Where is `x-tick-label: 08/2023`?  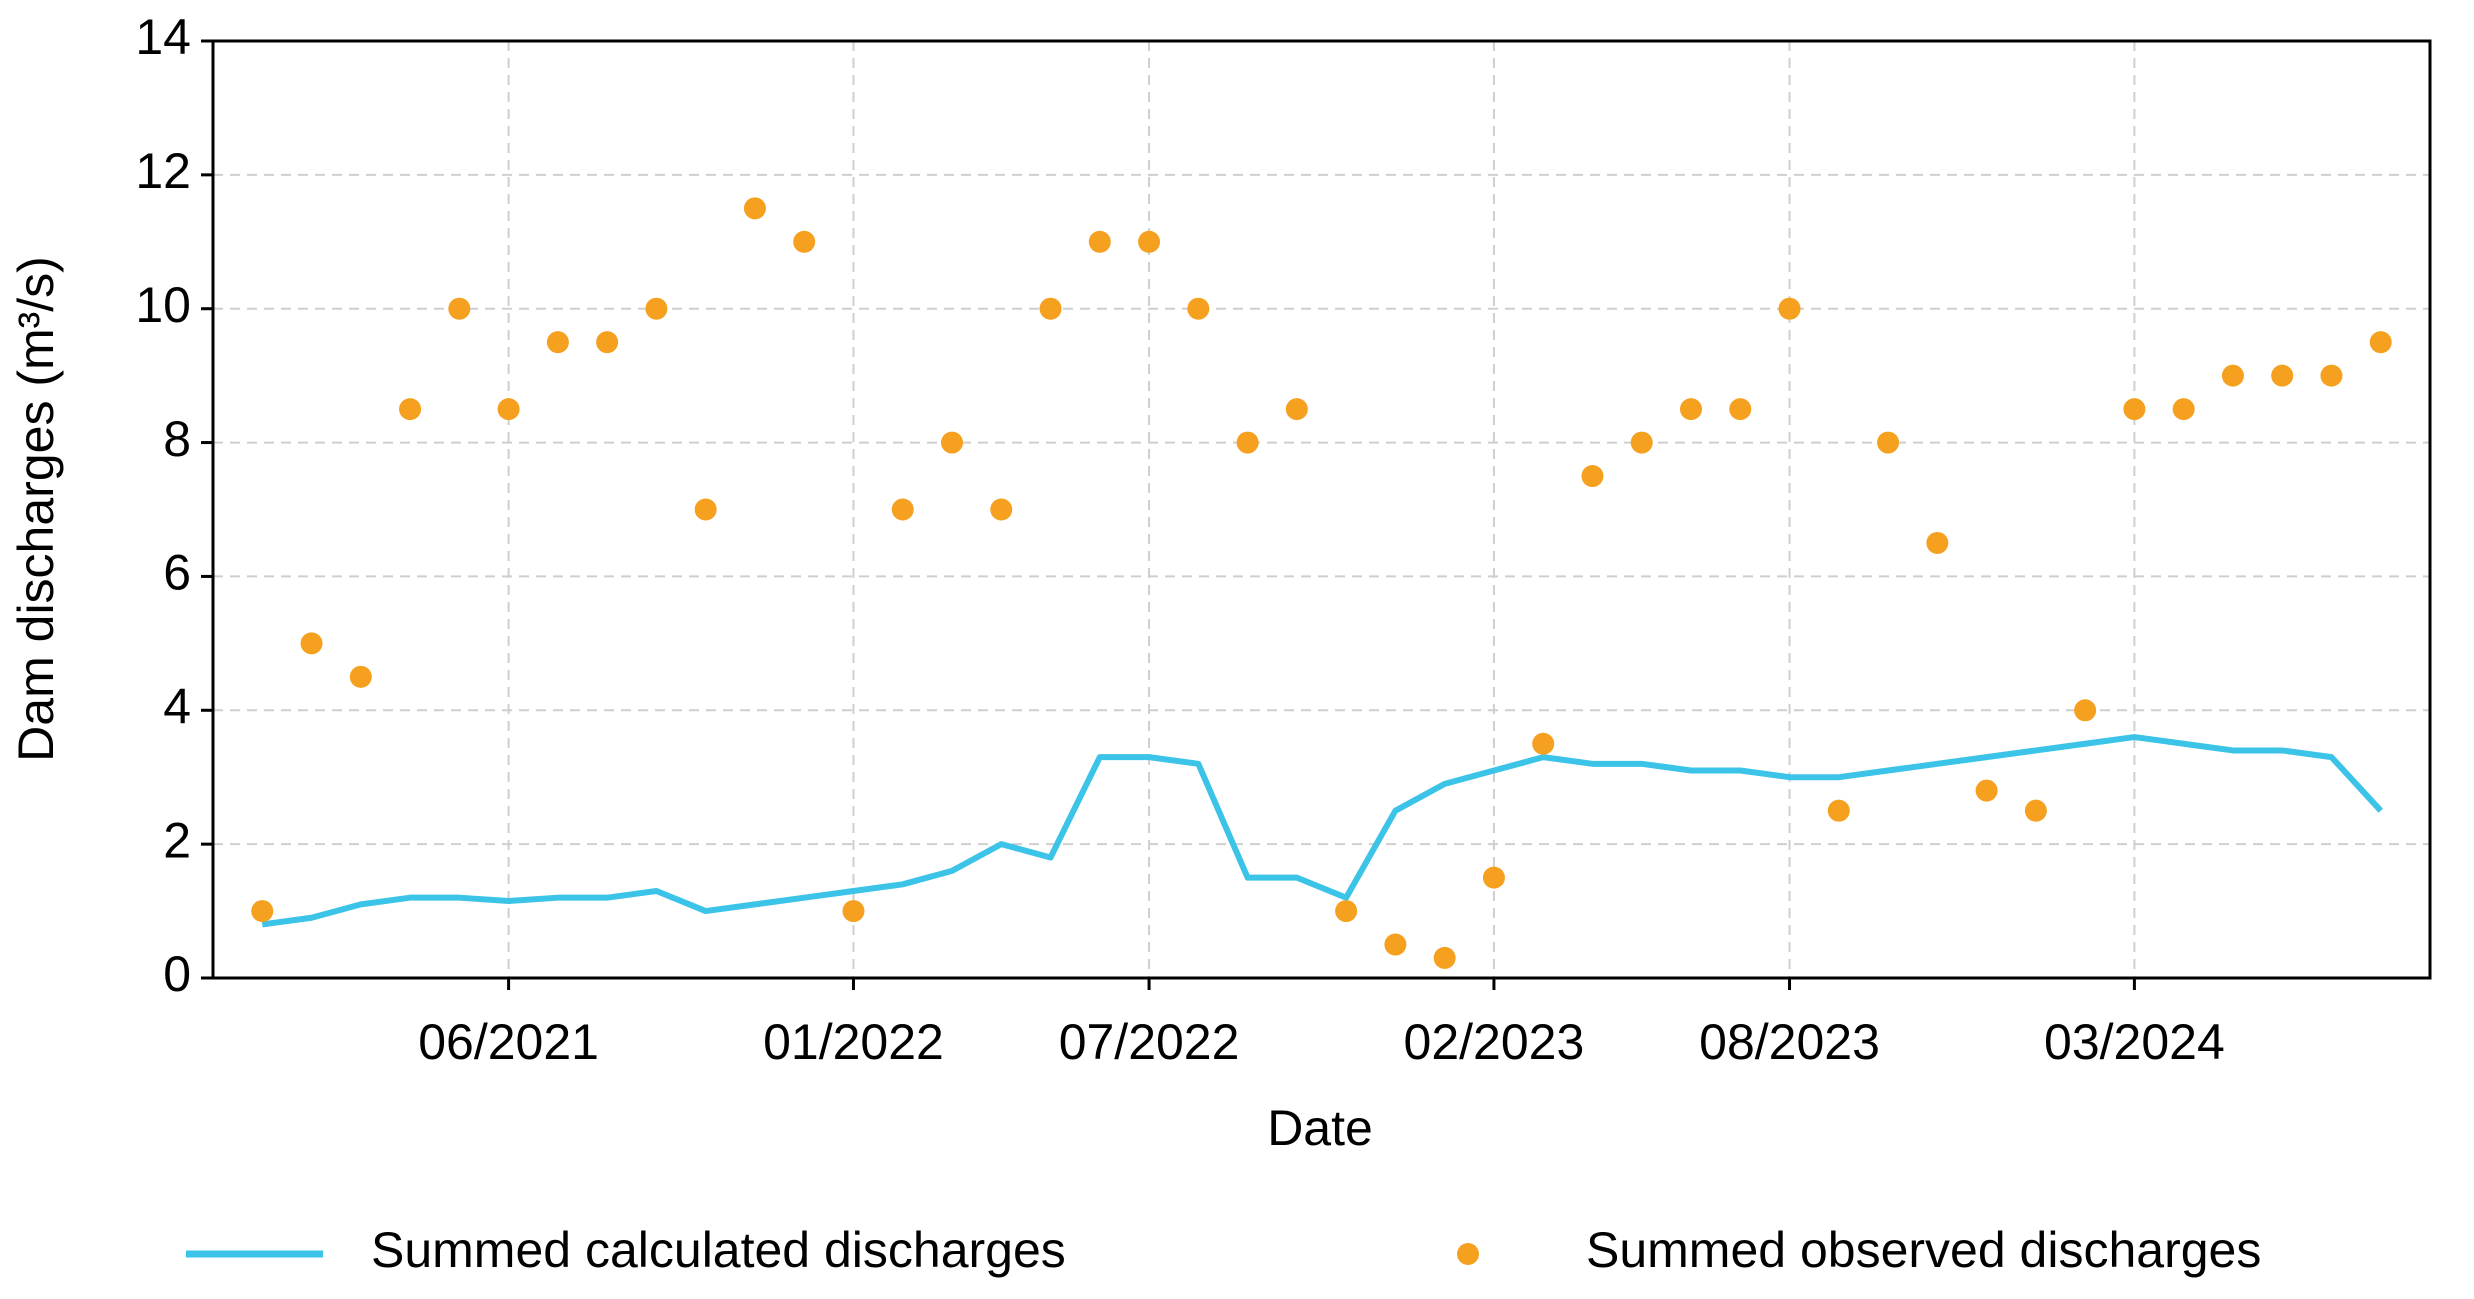 x-tick-label: 08/2023 is located at coordinates (1789, 1042).